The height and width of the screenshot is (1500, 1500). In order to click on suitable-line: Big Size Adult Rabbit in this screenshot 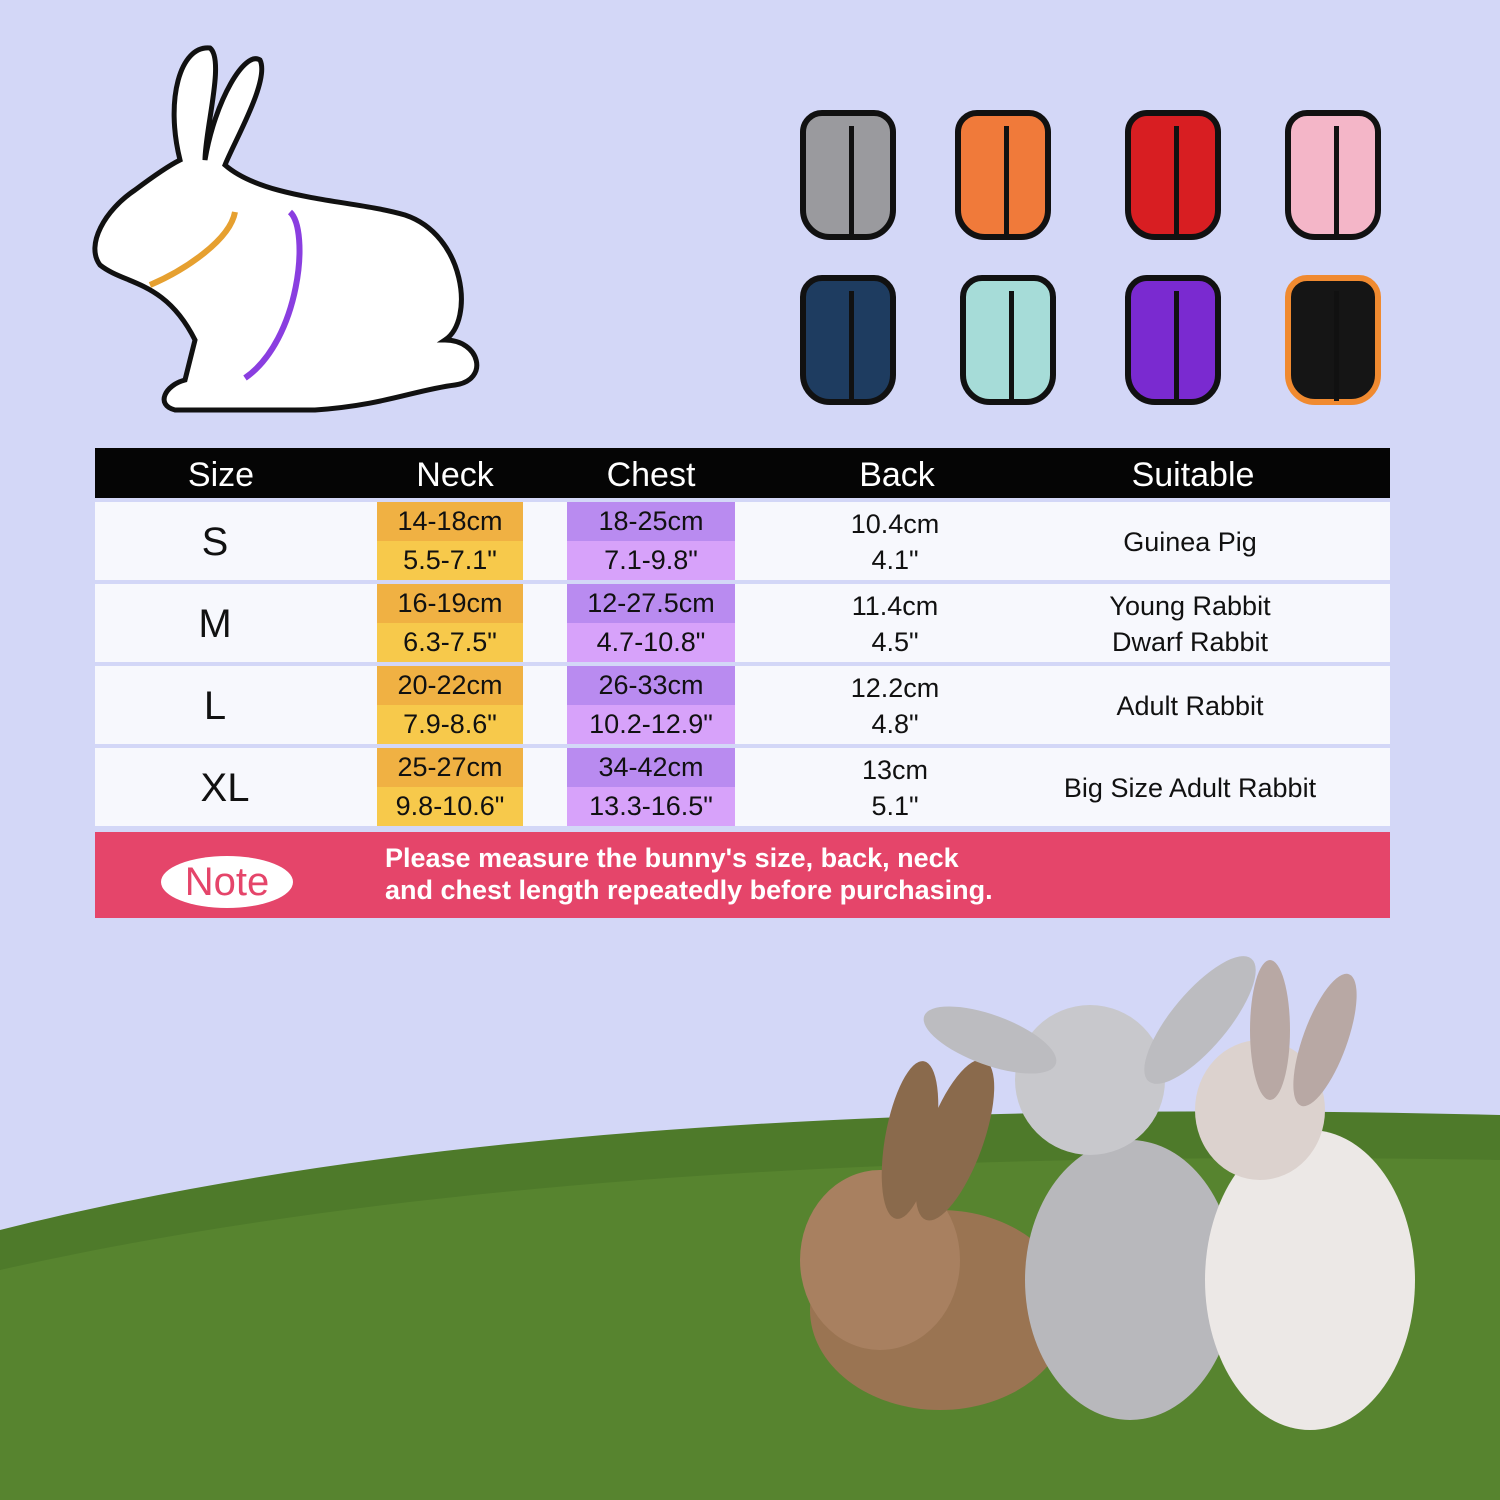, I will do `click(1190, 788)`.